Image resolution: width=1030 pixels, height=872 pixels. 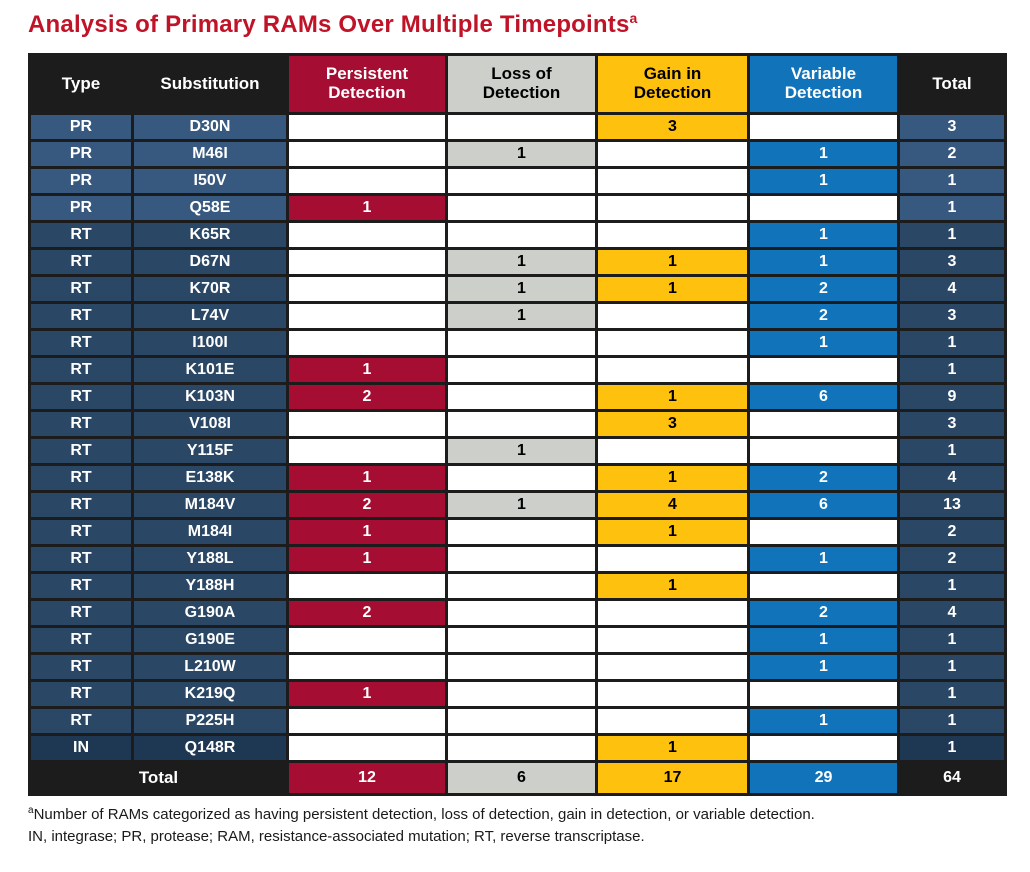 I want to click on table-row: PR I50V 1 1, so click(x=517, y=181).